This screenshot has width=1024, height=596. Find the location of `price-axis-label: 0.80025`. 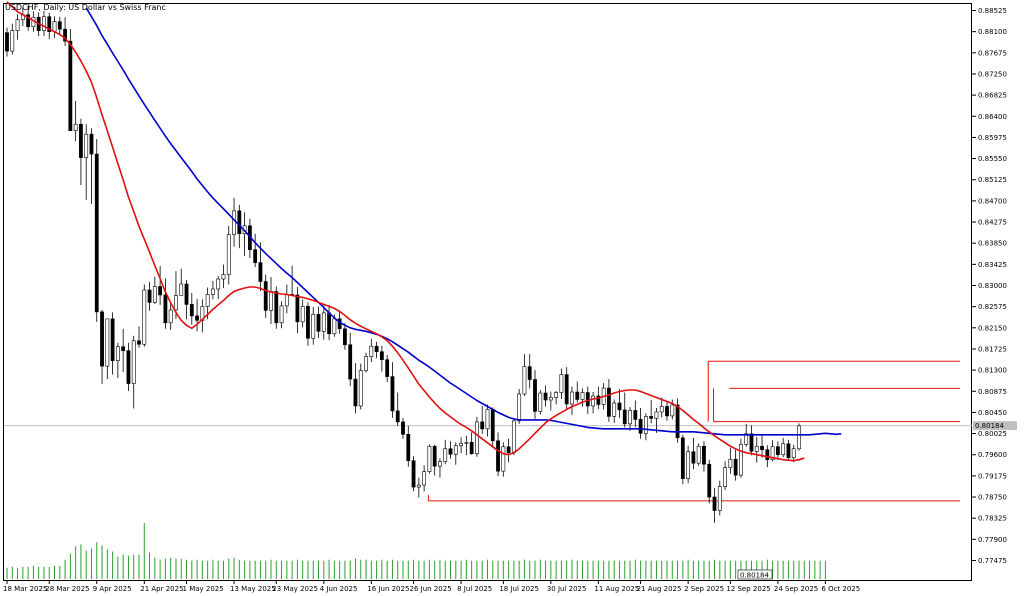

price-axis-label: 0.80025 is located at coordinates (992, 434).